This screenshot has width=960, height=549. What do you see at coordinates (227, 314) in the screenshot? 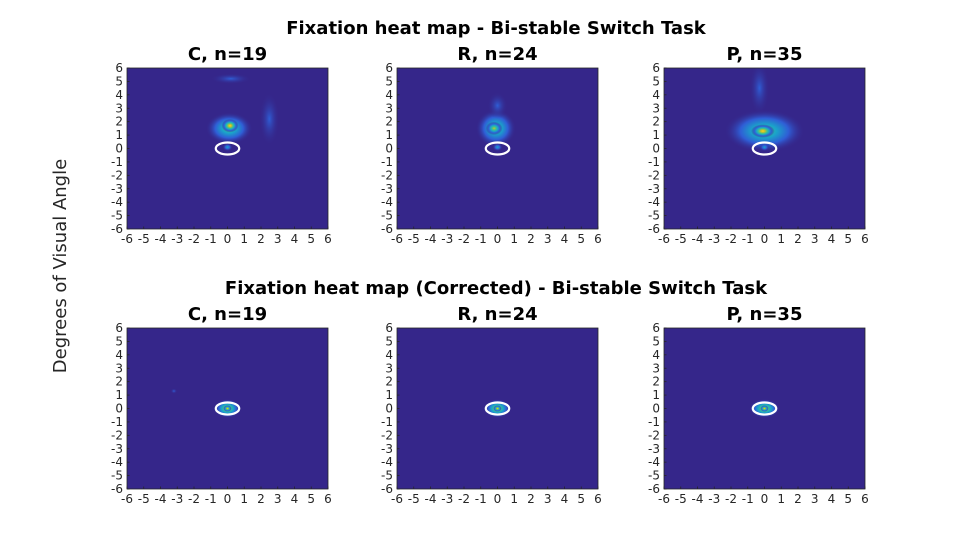
I see `panel-title: C, n=19` at bounding box center [227, 314].